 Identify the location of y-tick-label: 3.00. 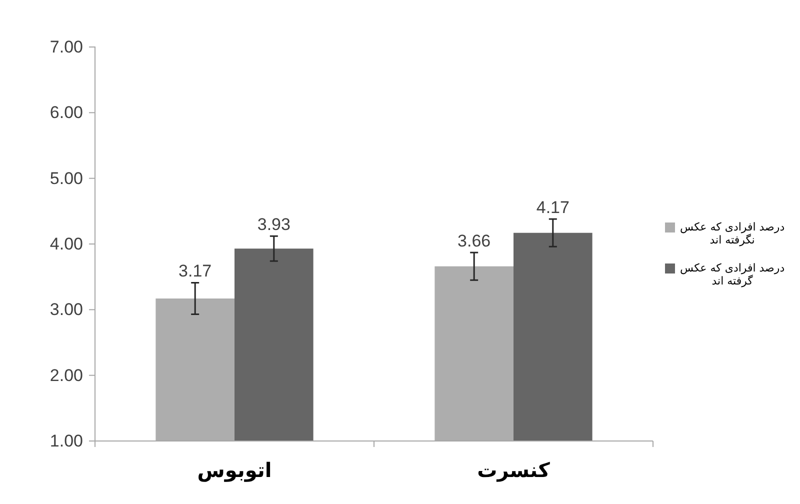
(66, 310).